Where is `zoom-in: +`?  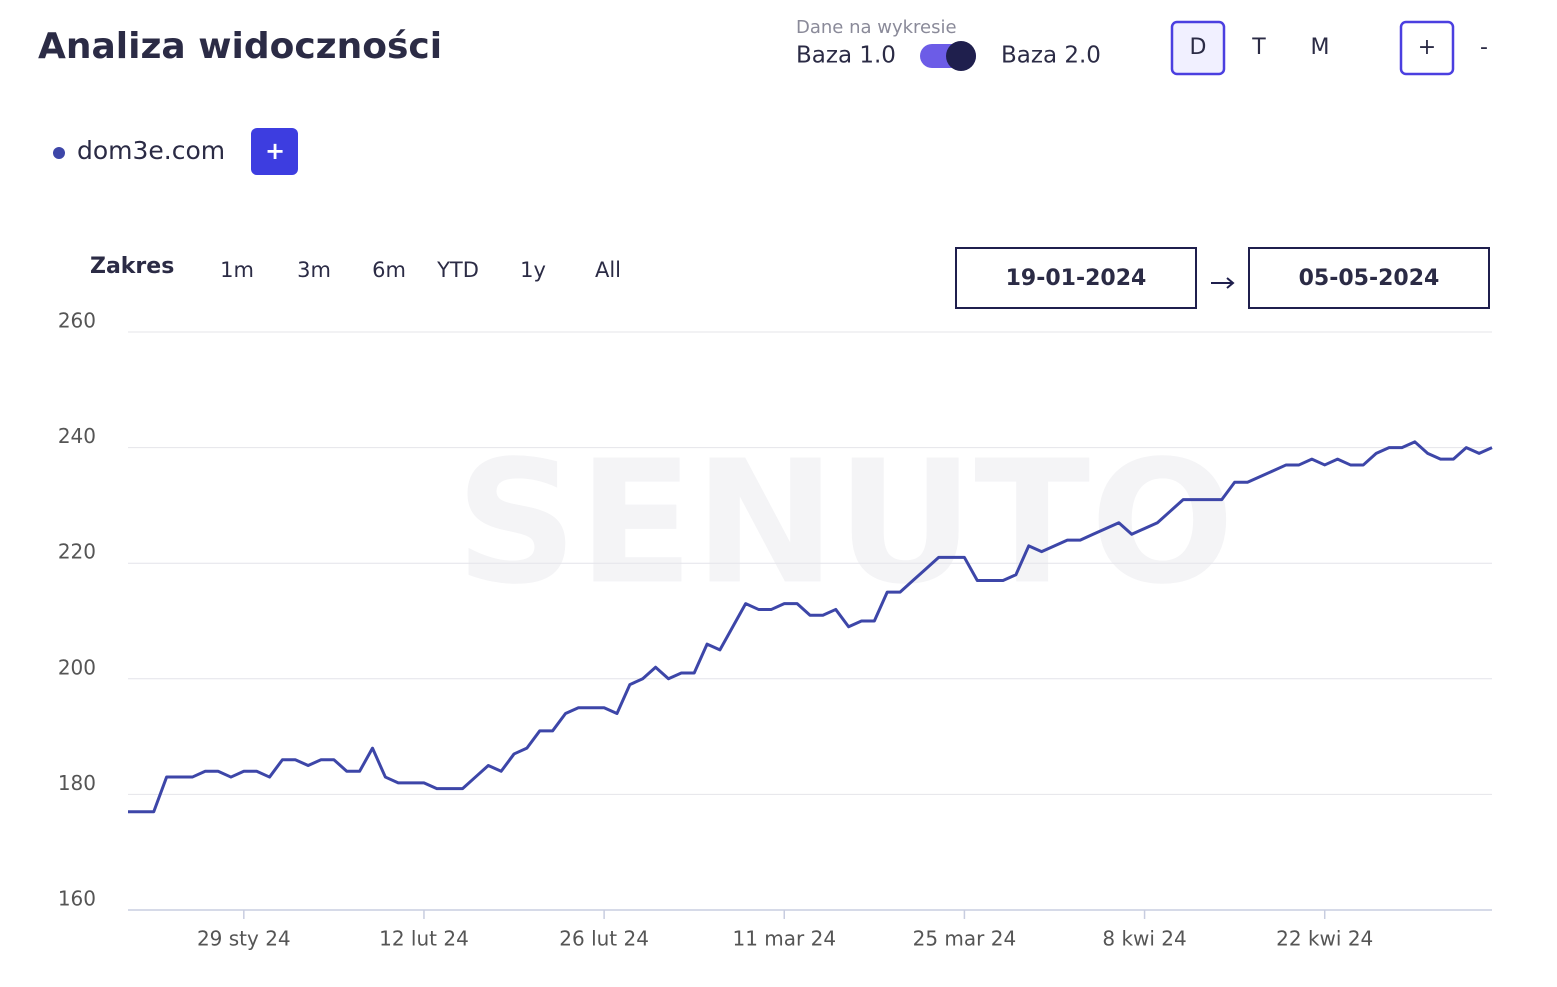
zoom-in: + is located at coordinates (1427, 47).